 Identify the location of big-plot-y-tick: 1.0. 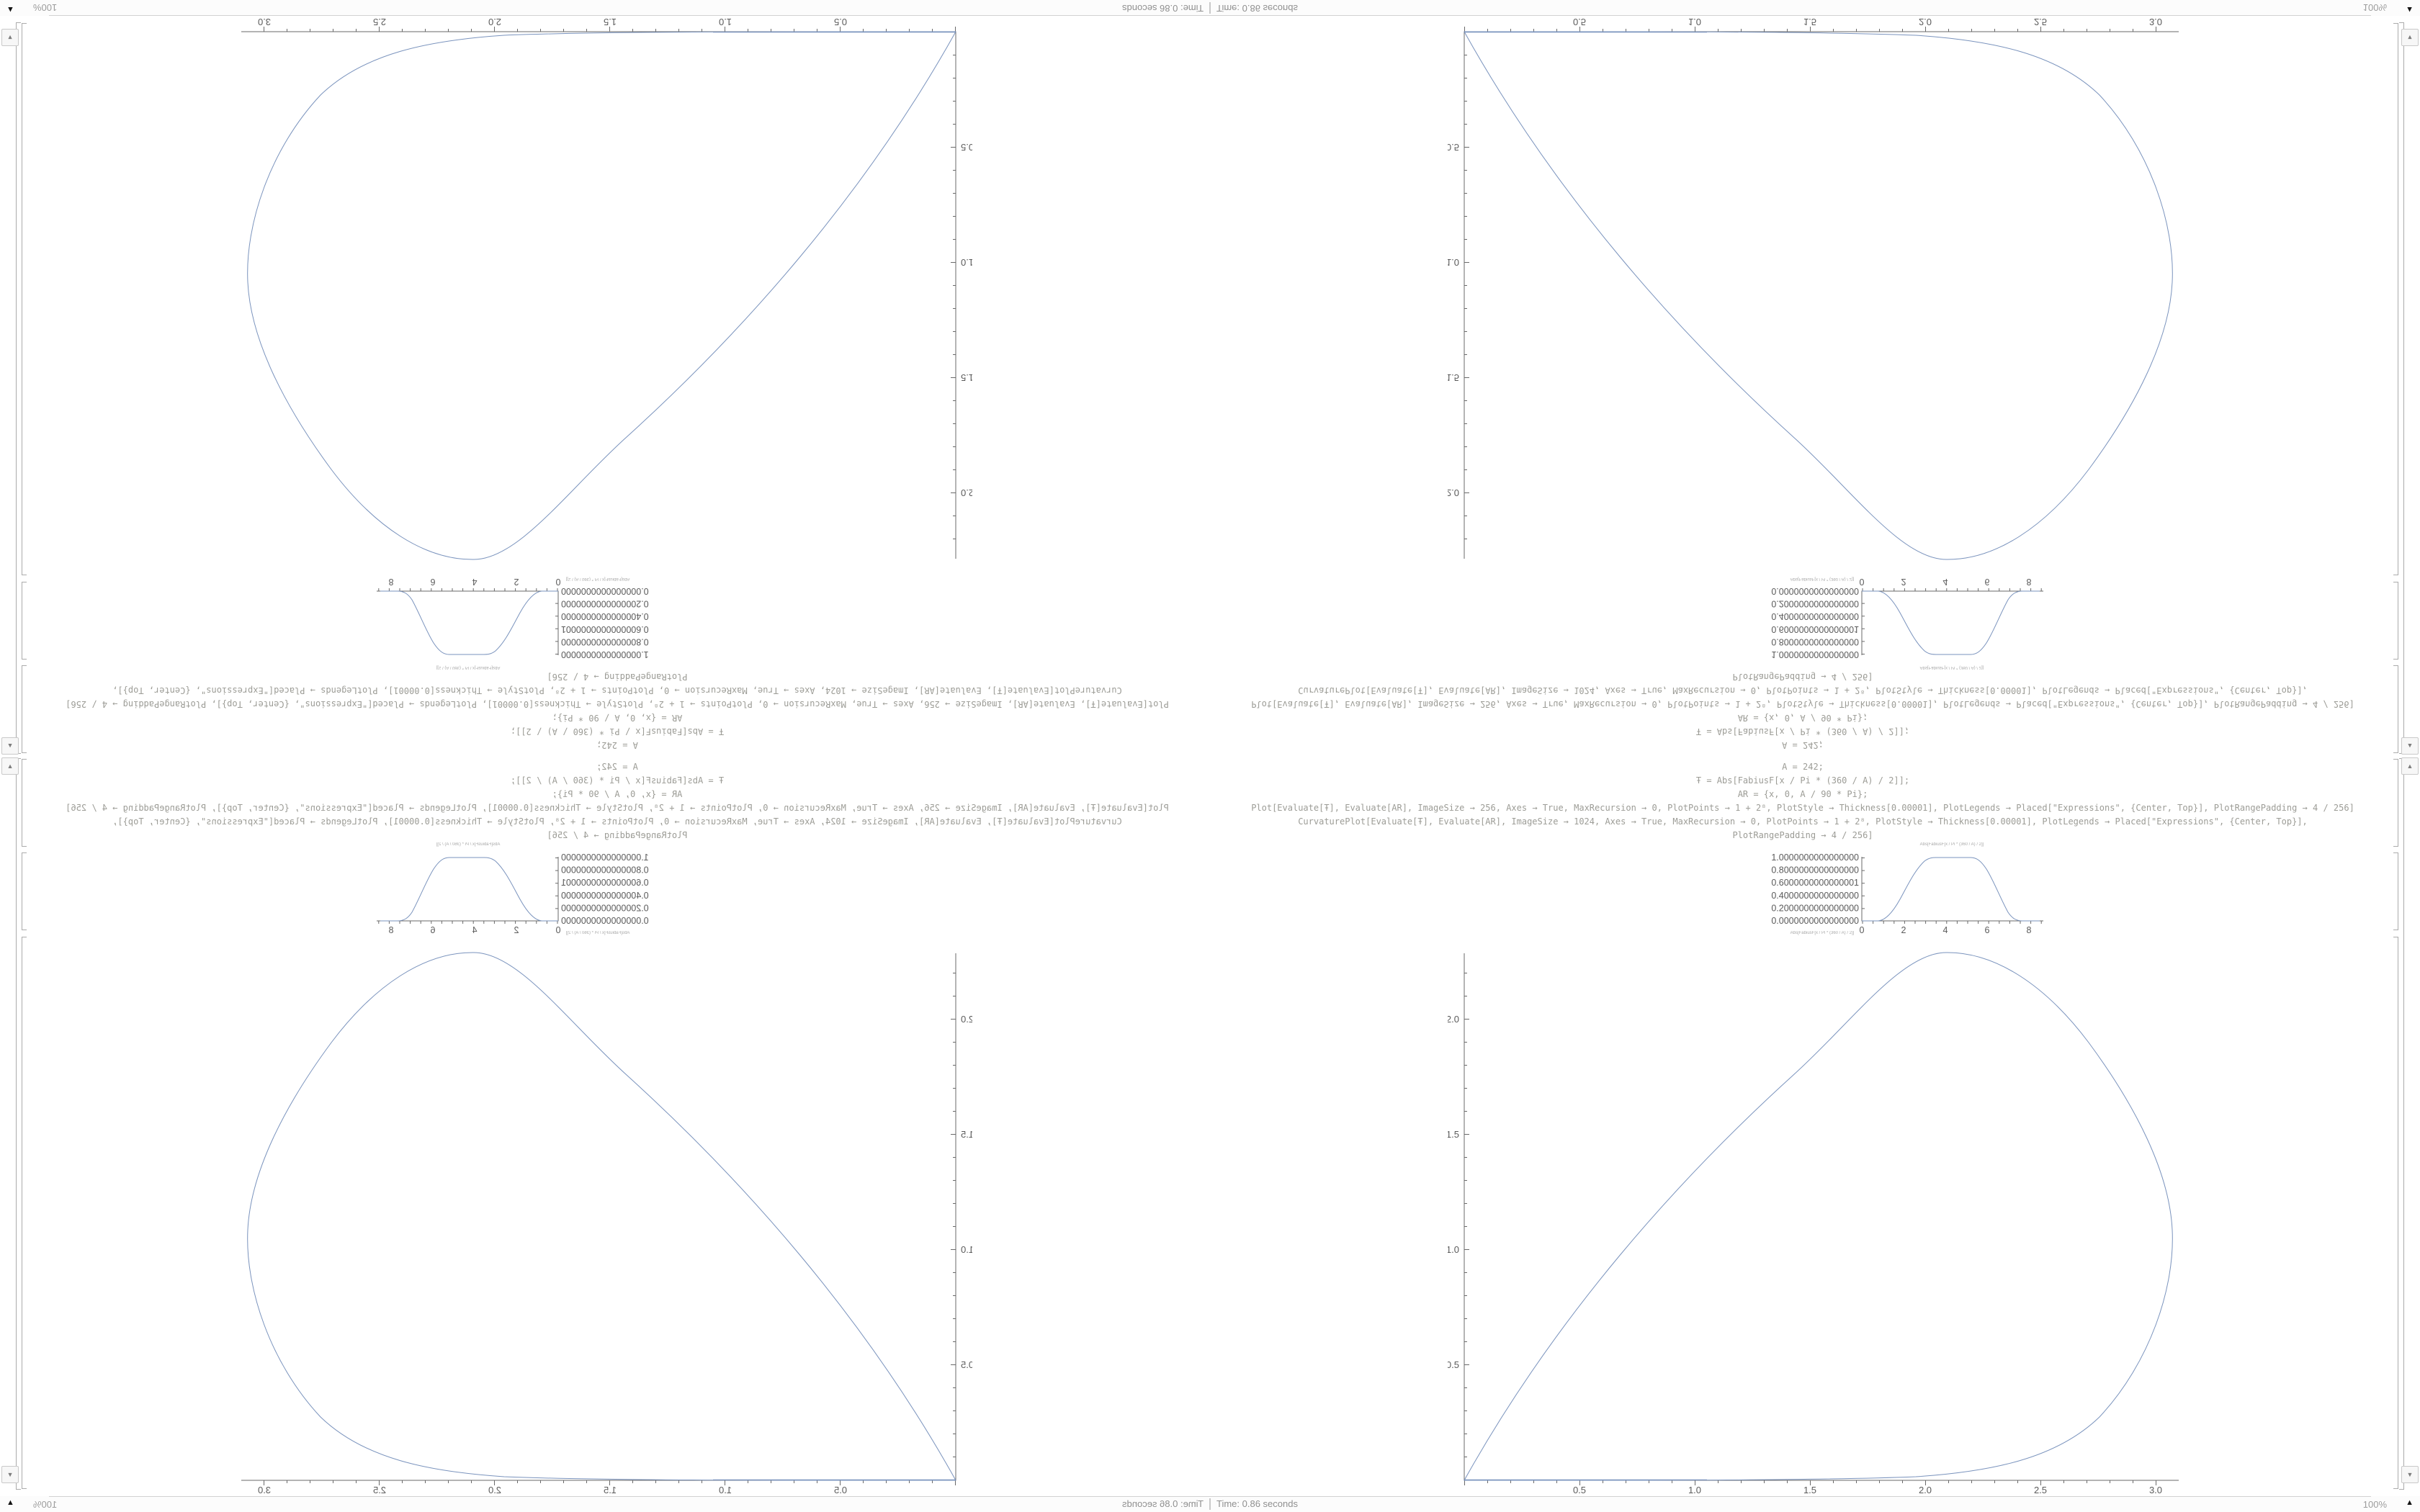
(966, 1249).